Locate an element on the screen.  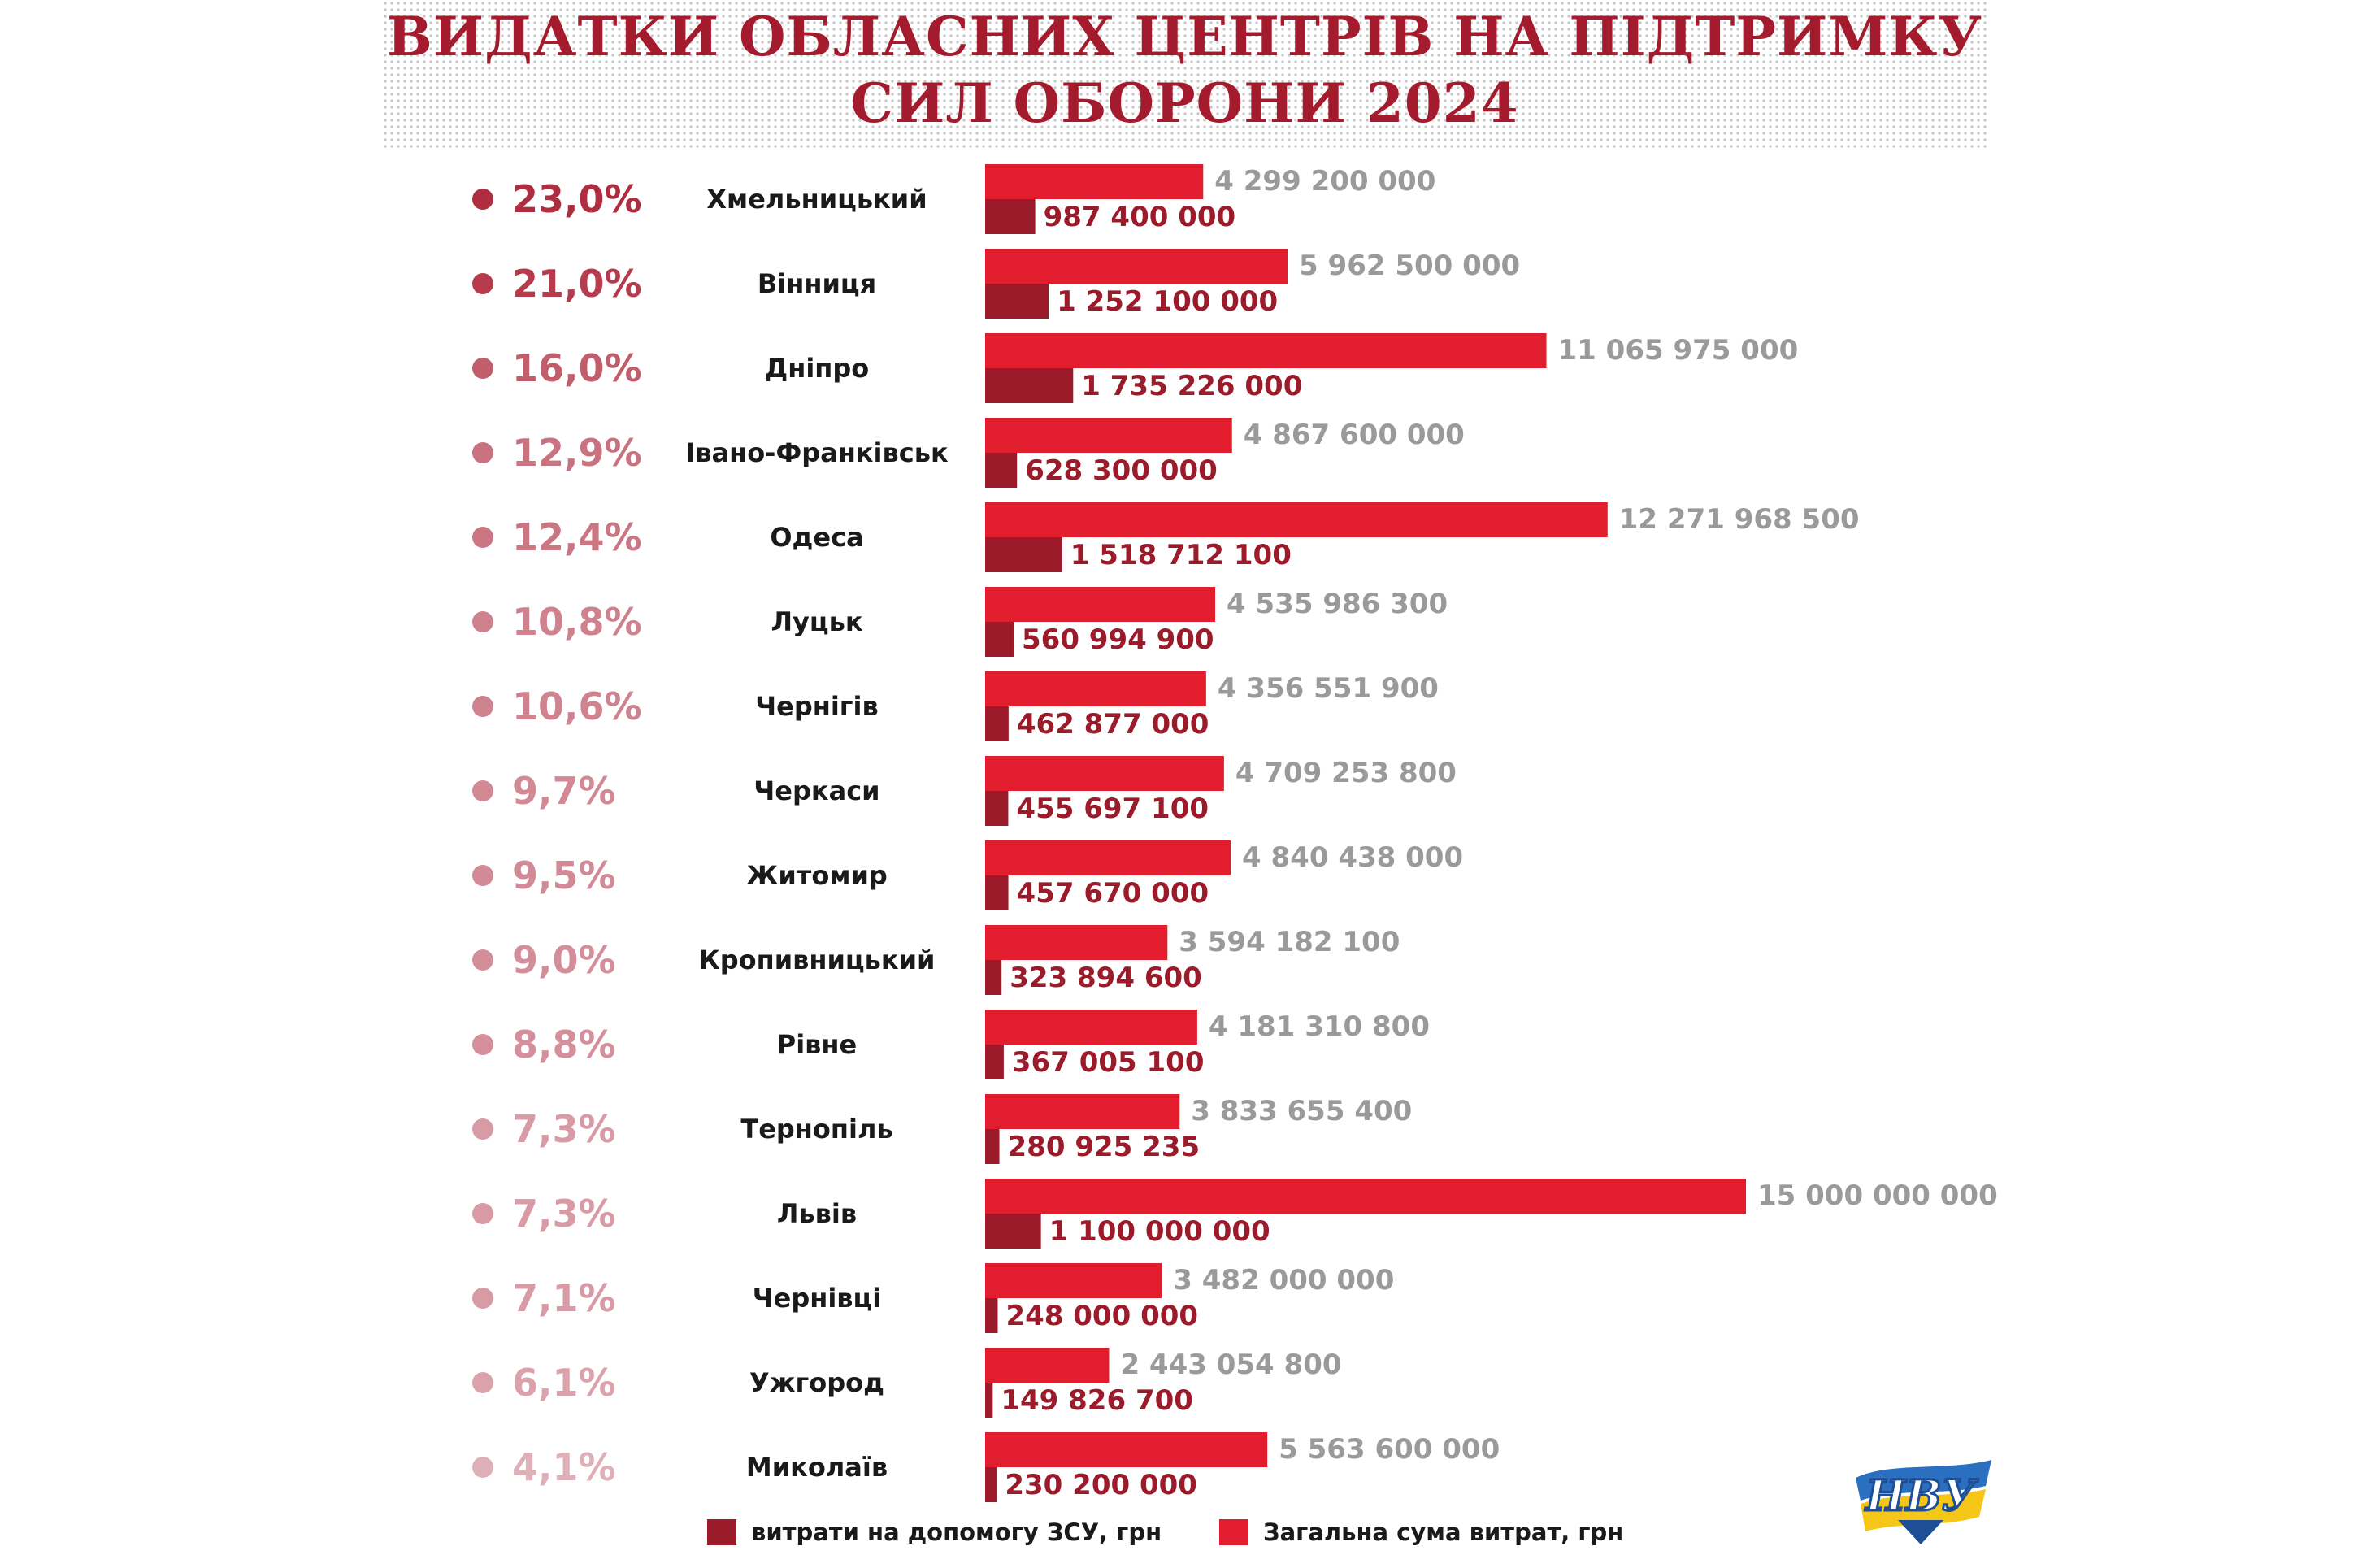
logo-triangle is located at coordinates (1921, 1532).